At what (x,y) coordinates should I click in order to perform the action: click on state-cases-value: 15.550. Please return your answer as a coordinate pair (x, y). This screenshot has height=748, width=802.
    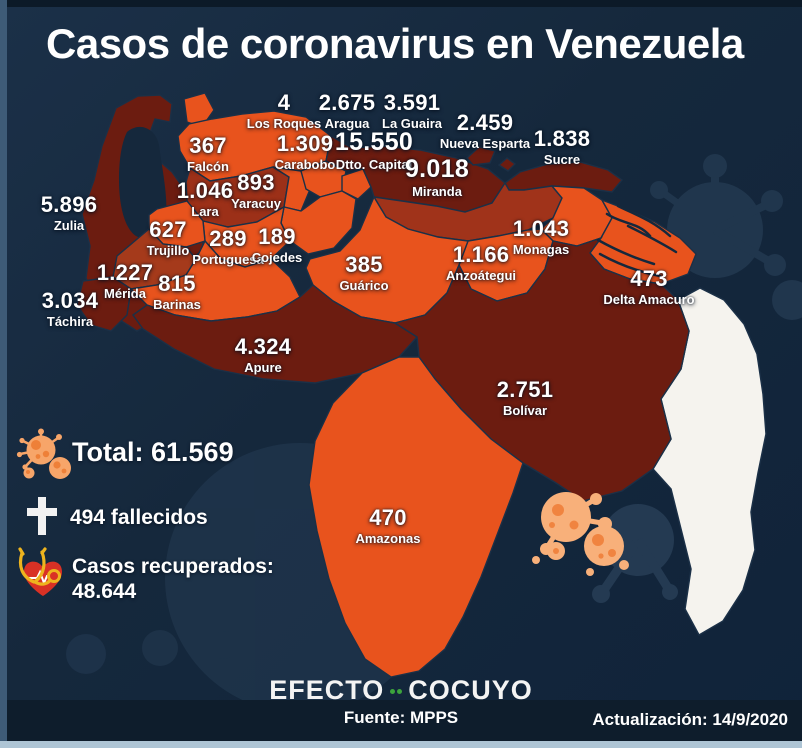
    Looking at the image, I should click on (374, 142).